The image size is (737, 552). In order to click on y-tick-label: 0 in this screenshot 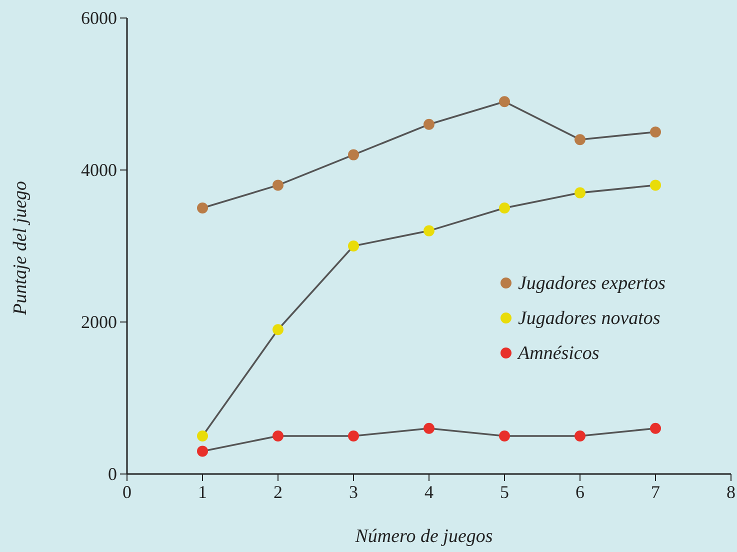, I will do `click(112, 474)`.